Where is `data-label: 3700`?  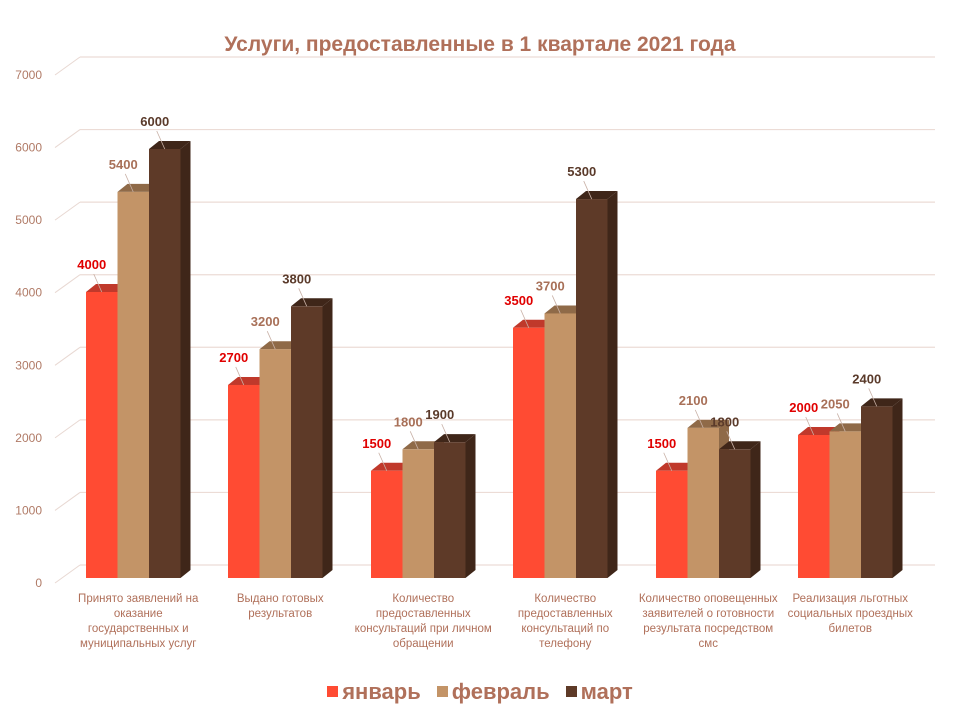 data-label: 3700 is located at coordinates (550, 285).